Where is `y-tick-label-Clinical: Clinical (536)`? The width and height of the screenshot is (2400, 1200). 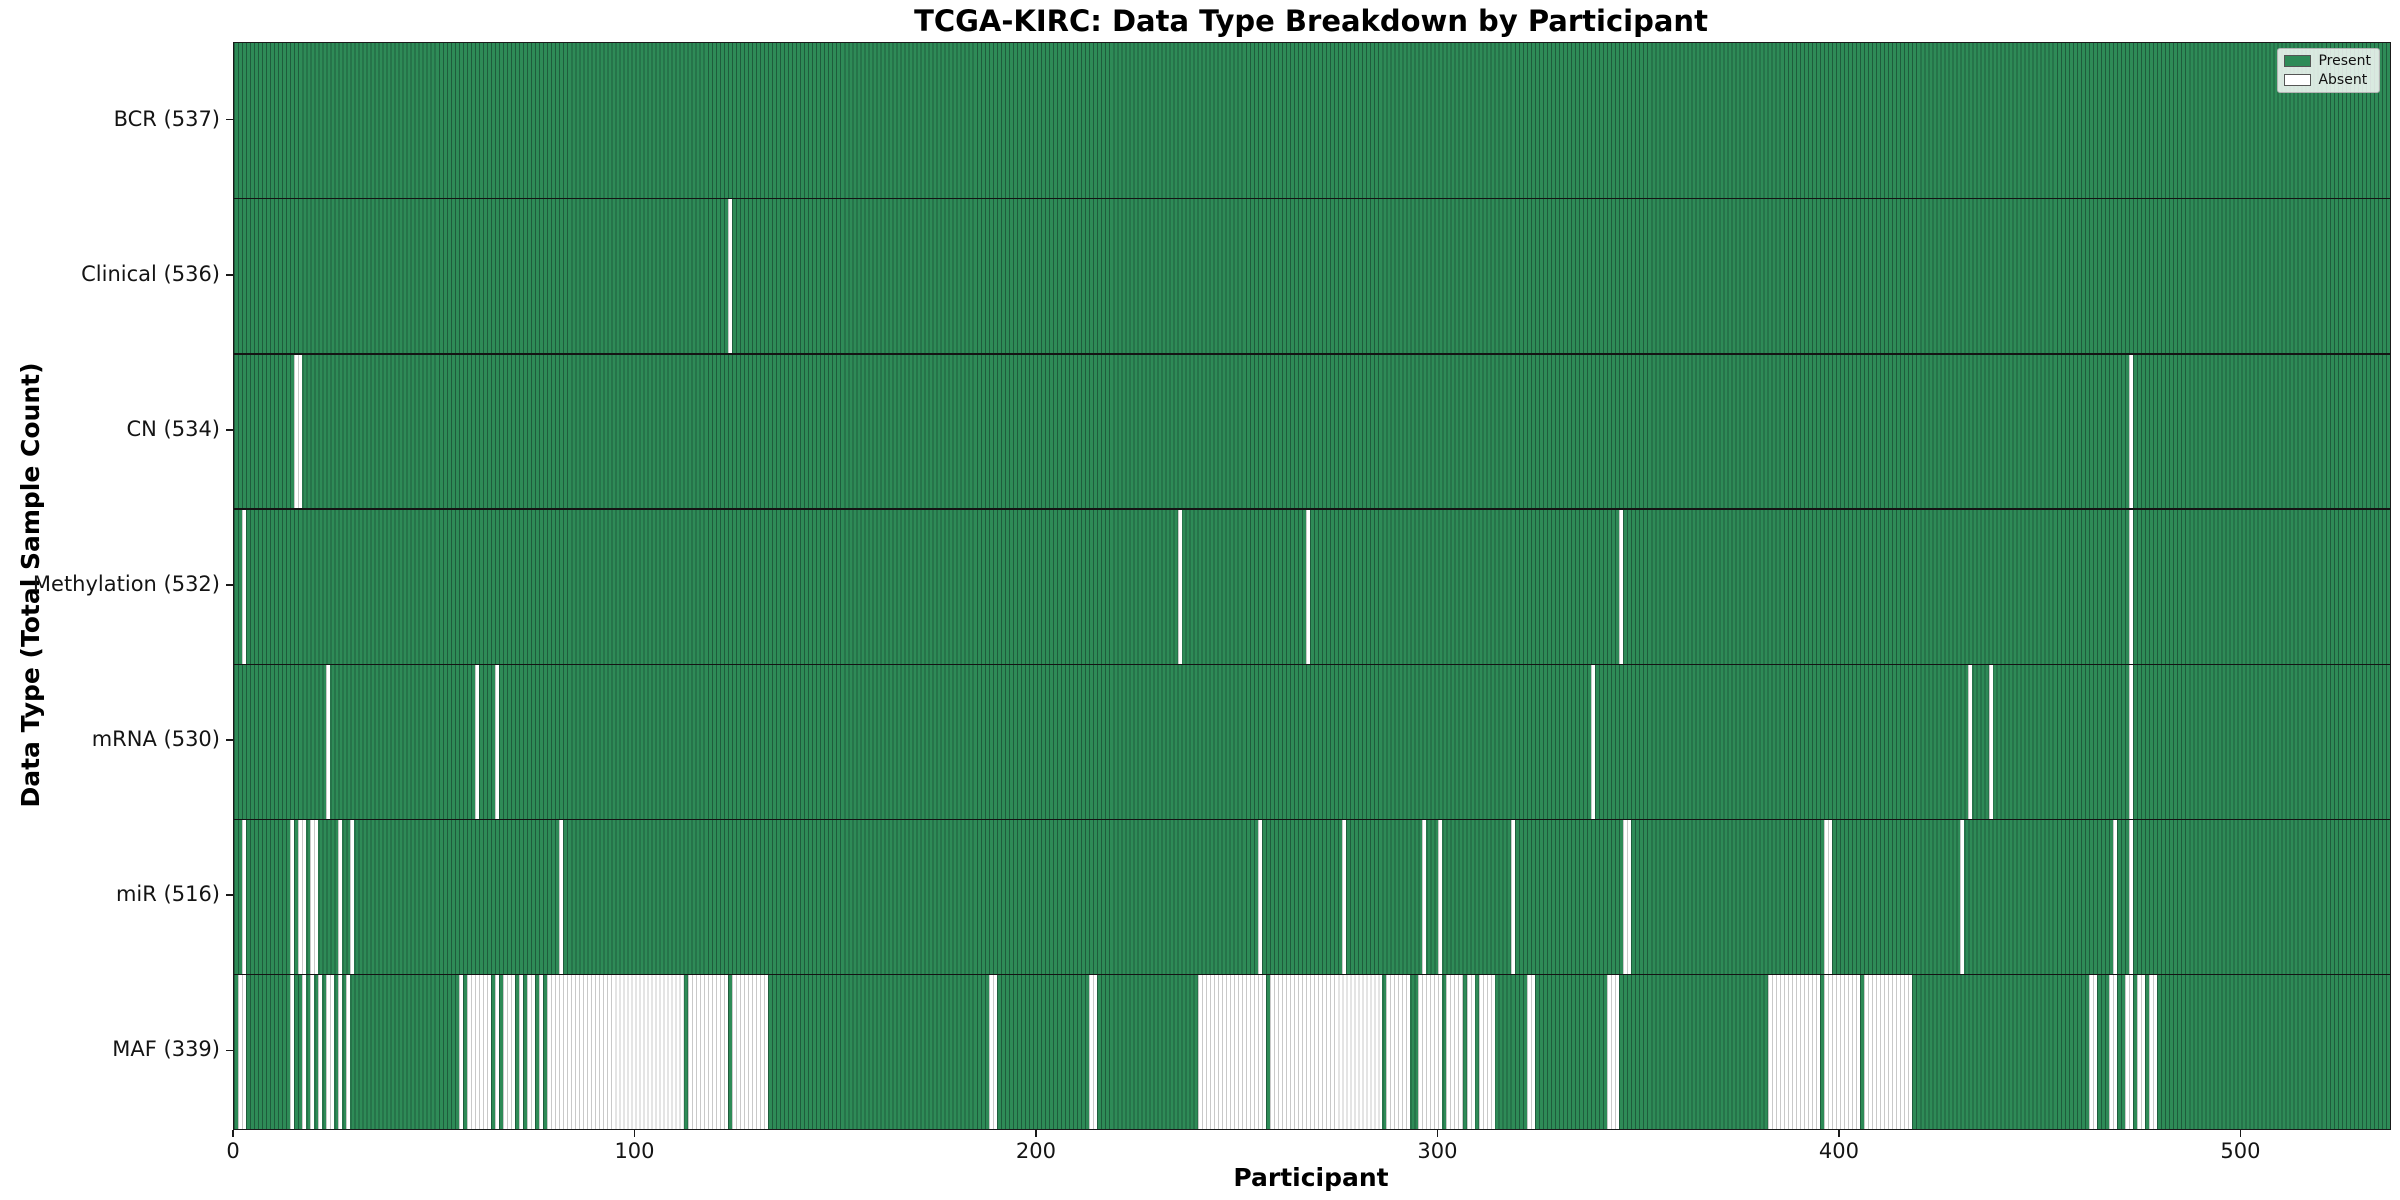 y-tick-label-Clinical: Clinical (536) is located at coordinates (150, 273).